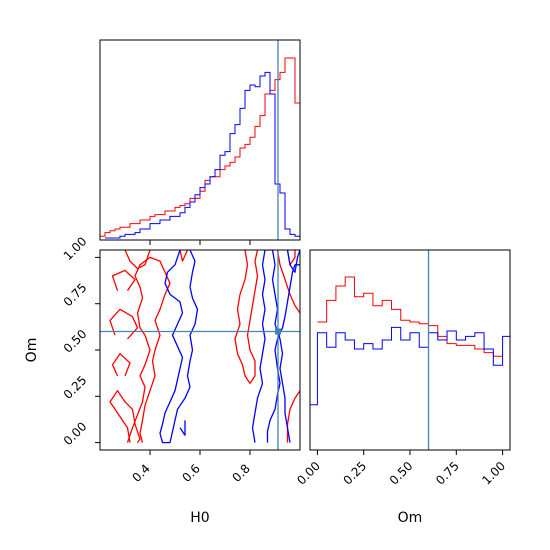 This screenshot has width=550, height=550. What do you see at coordinates (32, 350) in the screenshot?
I see `y-axis-label: Om` at bounding box center [32, 350].